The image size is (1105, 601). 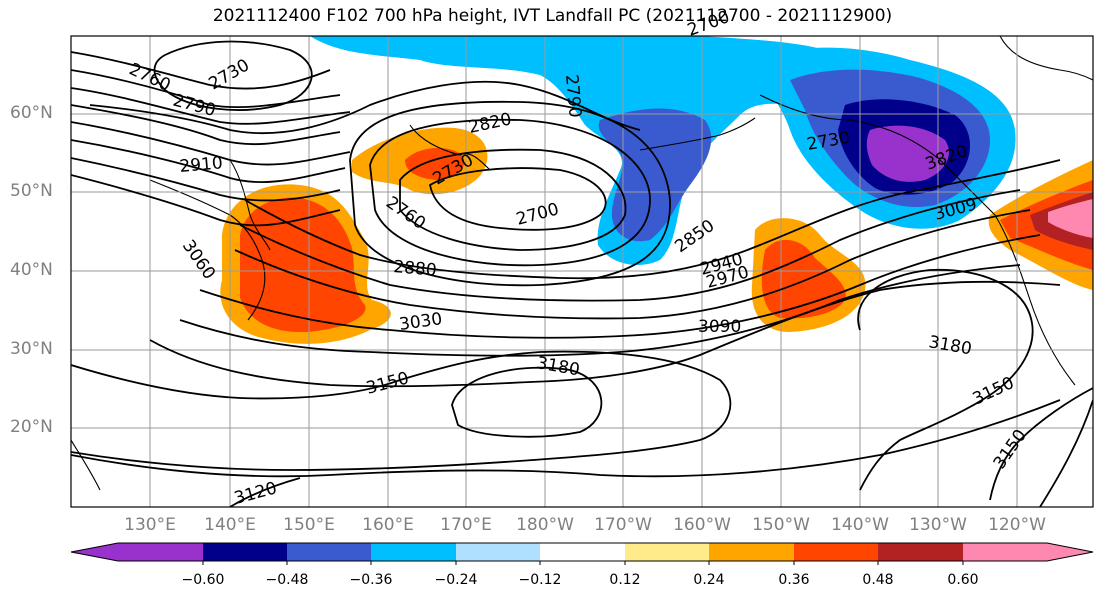 What do you see at coordinates (888, 138) in the screenshot?
I see `negative-anomaly-alaska` at bounding box center [888, 138].